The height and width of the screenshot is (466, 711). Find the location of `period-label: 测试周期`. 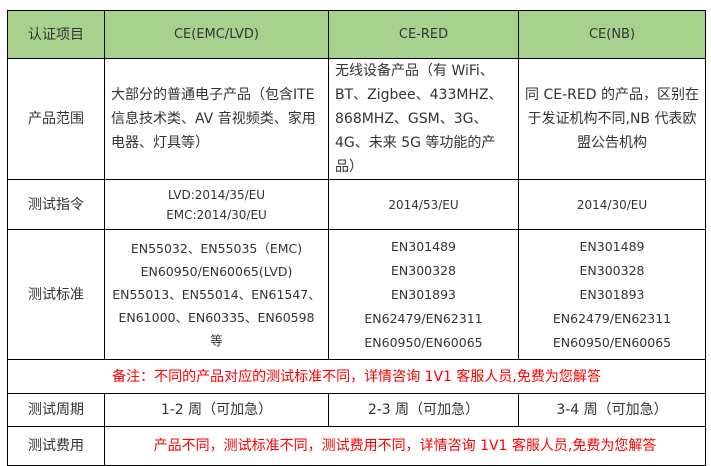

period-label: 测试周期 is located at coordinates (56, 410).